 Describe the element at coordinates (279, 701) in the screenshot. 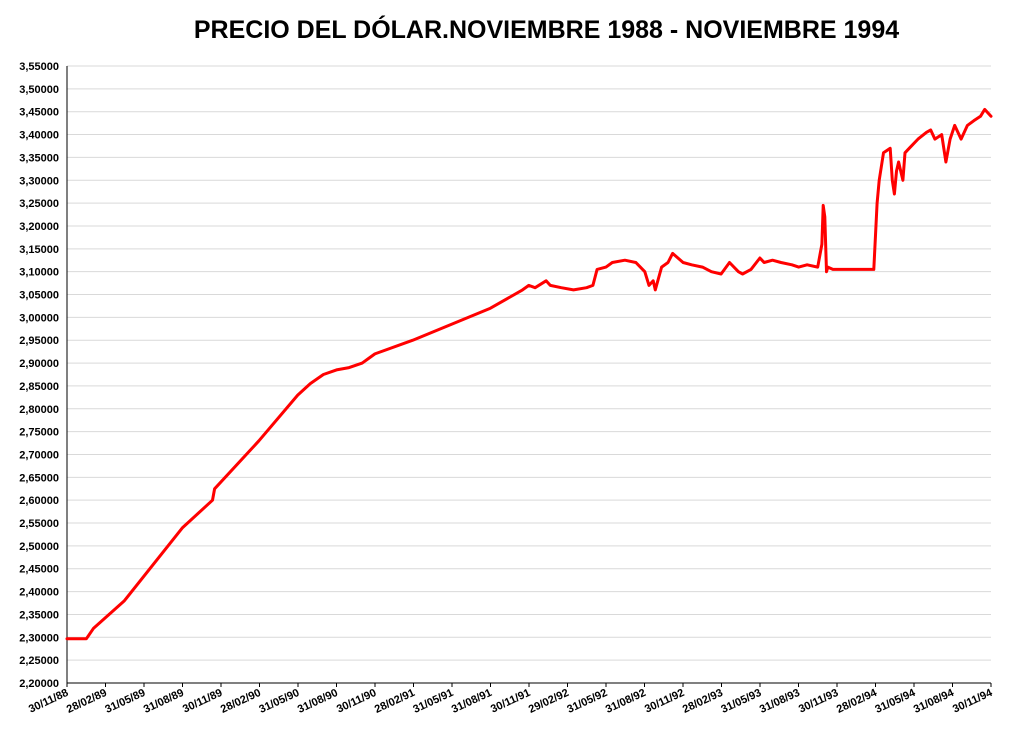

I see `x-tick-label: 31/05/90` at that location.